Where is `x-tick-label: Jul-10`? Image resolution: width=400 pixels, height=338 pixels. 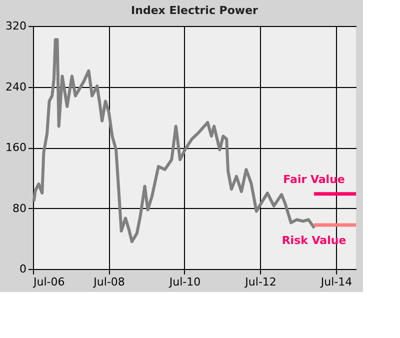 x-tick-label: Jul-10 is located at coordinates (184, 282).